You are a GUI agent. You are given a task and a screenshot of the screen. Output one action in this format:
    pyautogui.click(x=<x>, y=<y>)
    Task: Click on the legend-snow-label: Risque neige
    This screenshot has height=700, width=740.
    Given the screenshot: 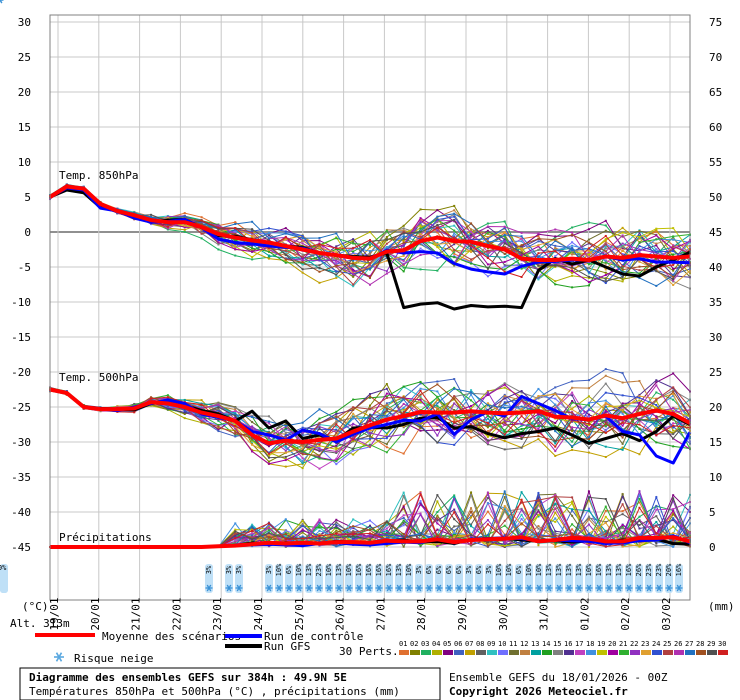 What is the action you would take?
    pyautogui.click(x=113, y=658)
    